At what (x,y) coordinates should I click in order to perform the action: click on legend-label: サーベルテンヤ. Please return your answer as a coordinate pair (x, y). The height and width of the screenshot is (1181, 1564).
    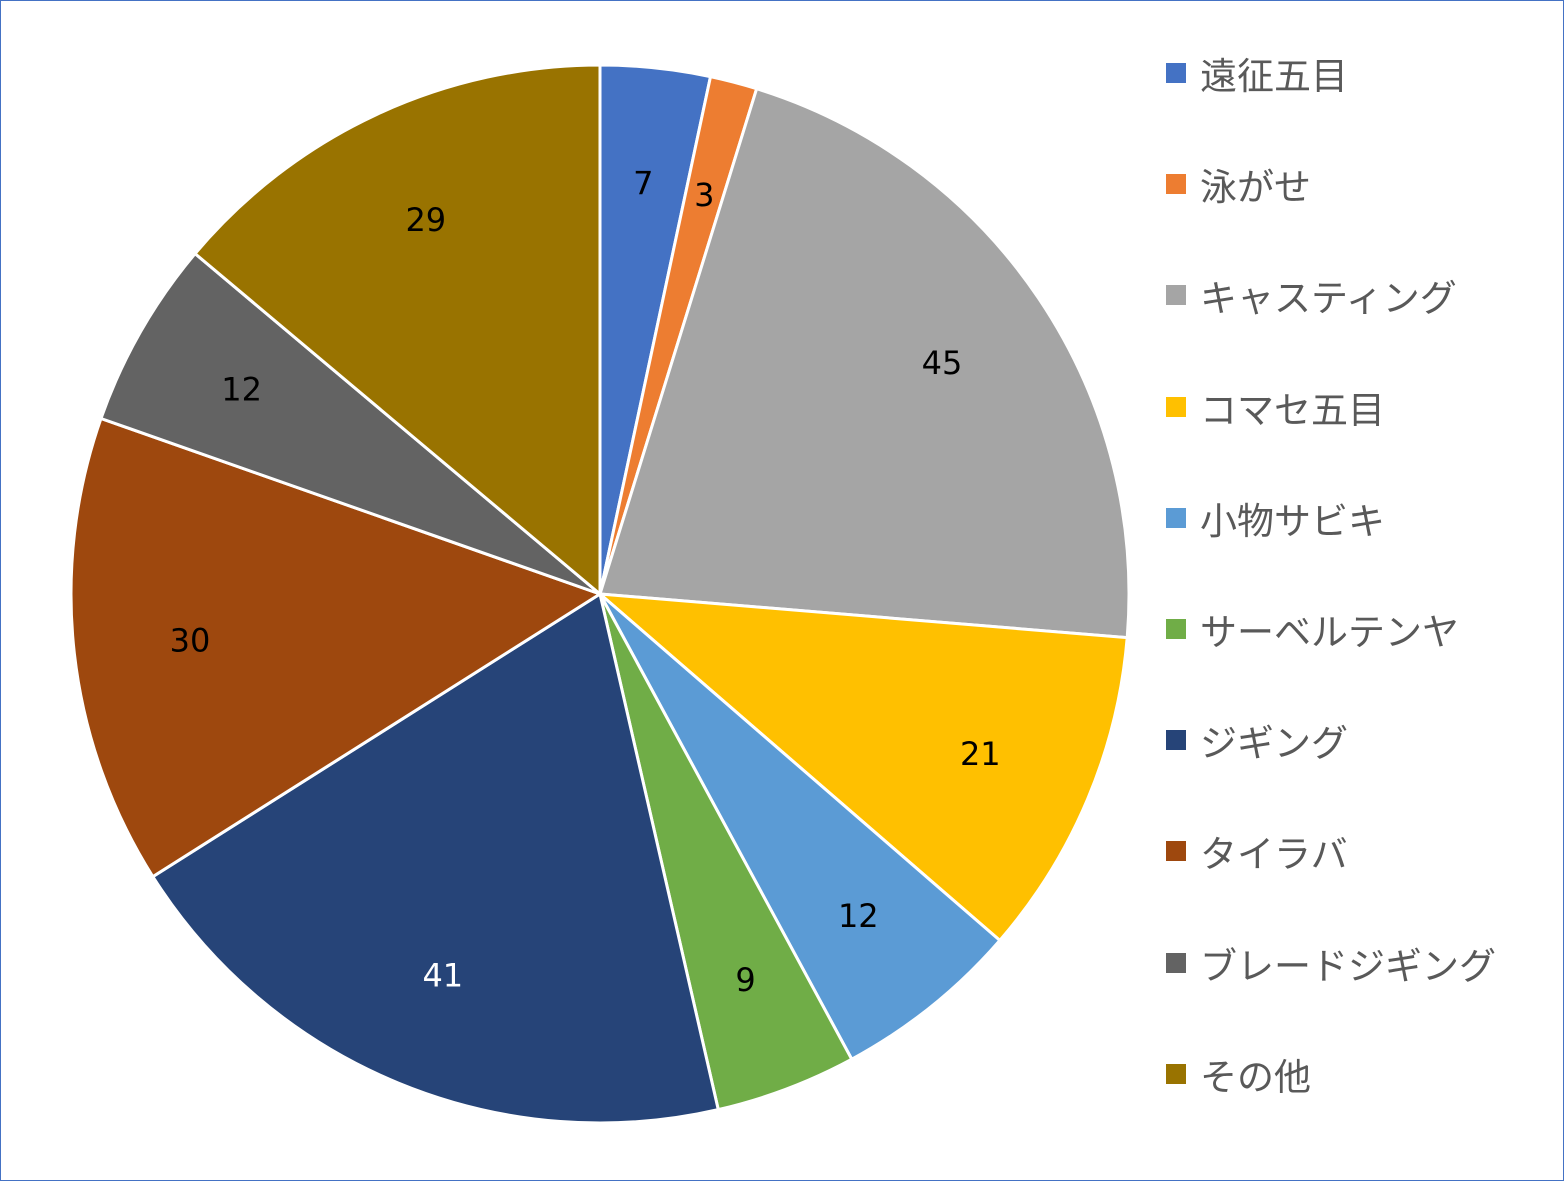
    Looking at the image, I should click on (1329, 632).